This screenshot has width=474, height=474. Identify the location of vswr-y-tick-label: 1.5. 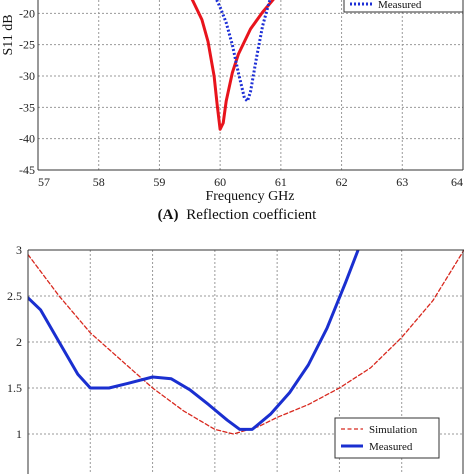
(14, 388).